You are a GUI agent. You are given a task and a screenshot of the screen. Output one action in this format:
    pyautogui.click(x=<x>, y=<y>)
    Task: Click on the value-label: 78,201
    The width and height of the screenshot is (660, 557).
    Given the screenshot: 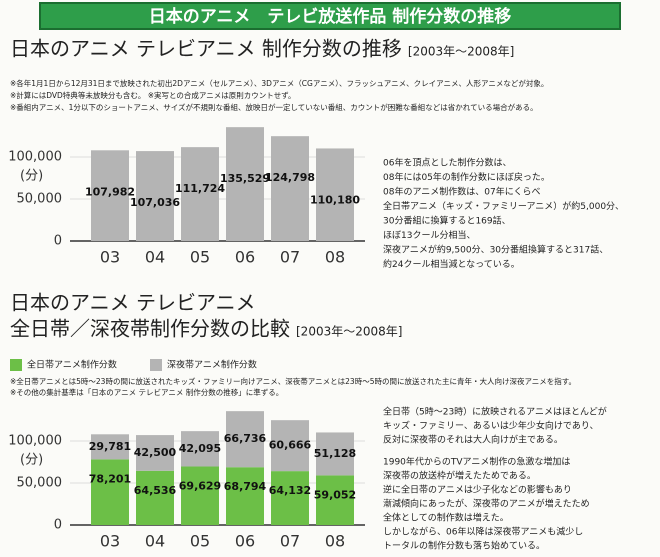 What is the action you would take?
    pyautogui.click(x=110, y=478)
    